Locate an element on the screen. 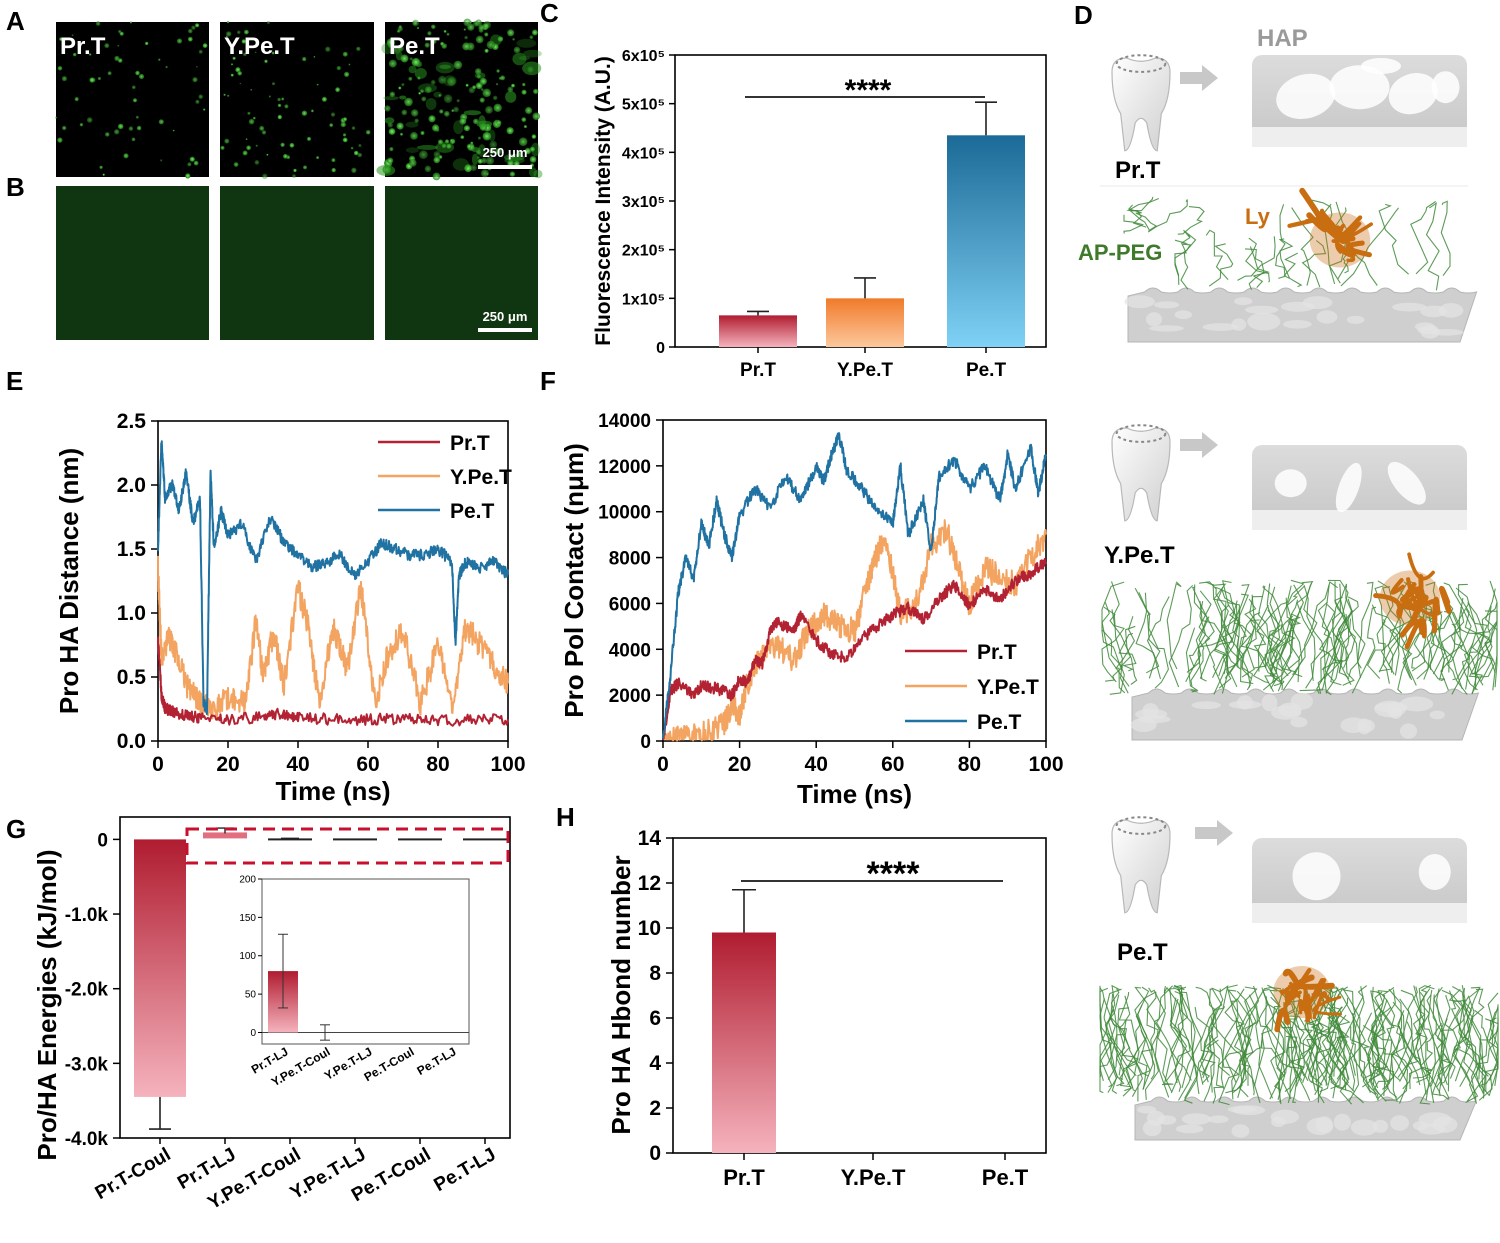  f-ytick-label: 6000 is located at coordinates (630, 604).